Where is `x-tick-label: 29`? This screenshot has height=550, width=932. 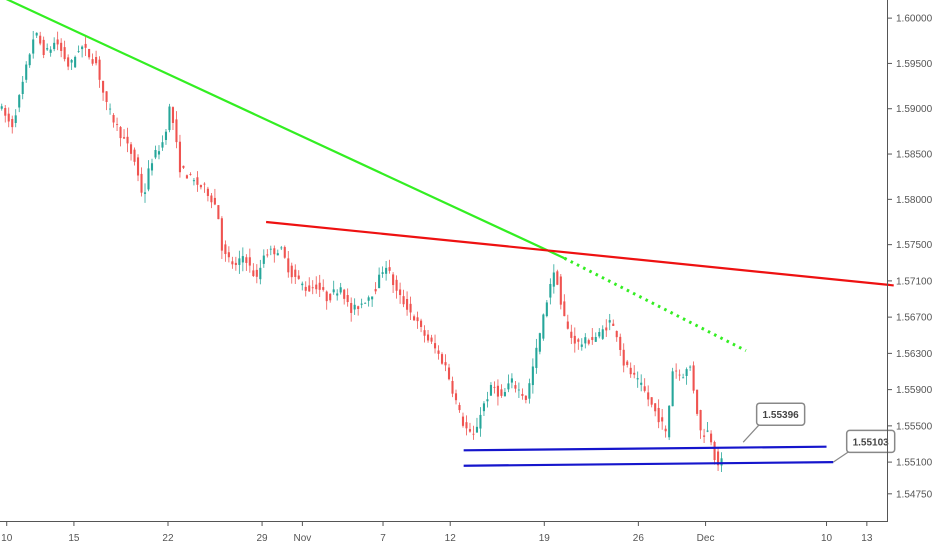
x-tick-label: 29 is located at coordinates (263, 538).